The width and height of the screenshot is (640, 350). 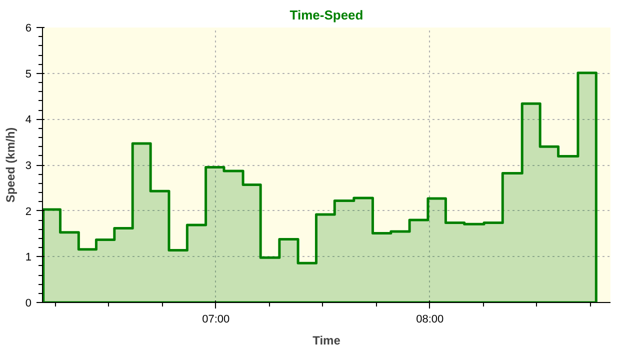 What do you see at coordinates (28, 166) in the screenshot?
I see `y-tick-label: 3` at bounding box center [28, 166].